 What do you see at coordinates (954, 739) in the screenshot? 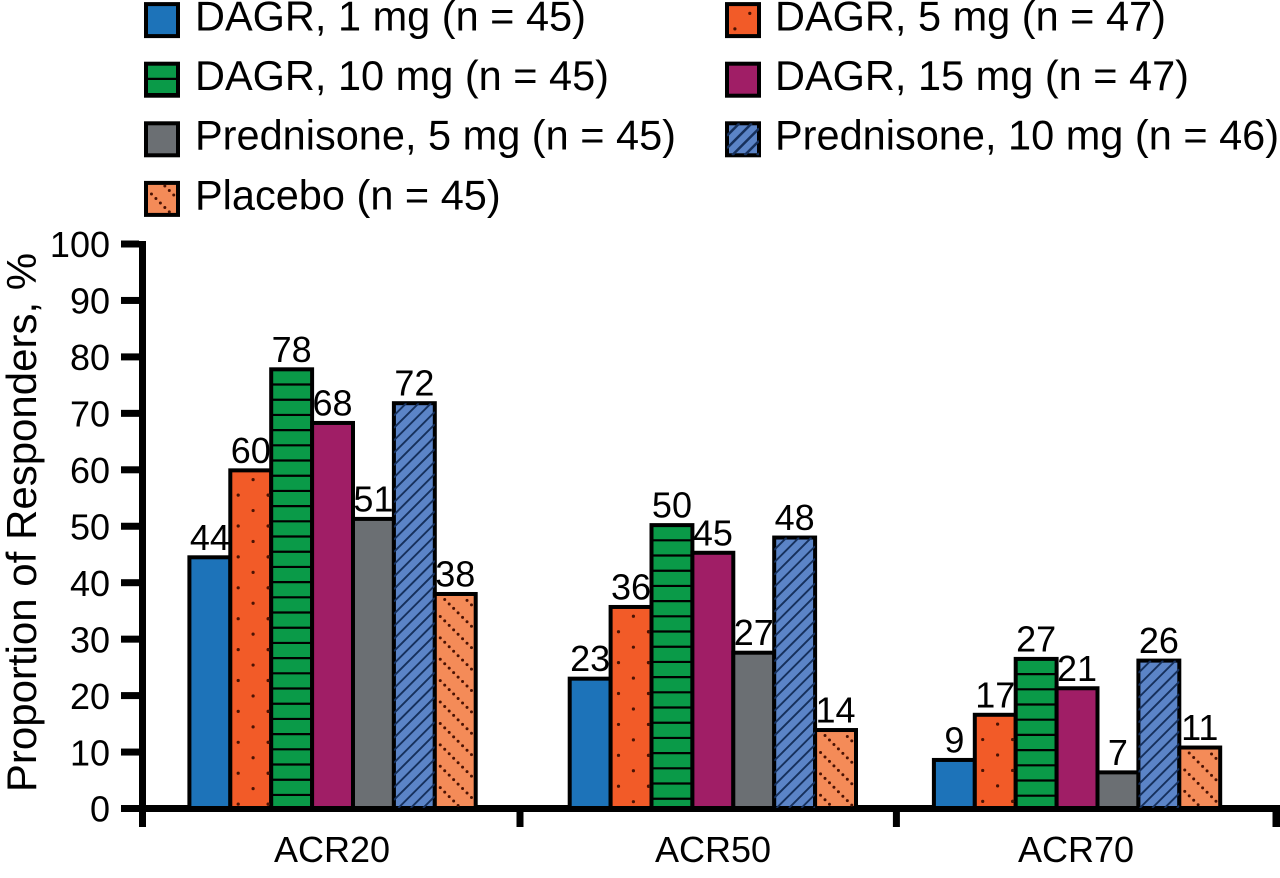
I see `svg-text: 9` at bounding box center [954, 739].